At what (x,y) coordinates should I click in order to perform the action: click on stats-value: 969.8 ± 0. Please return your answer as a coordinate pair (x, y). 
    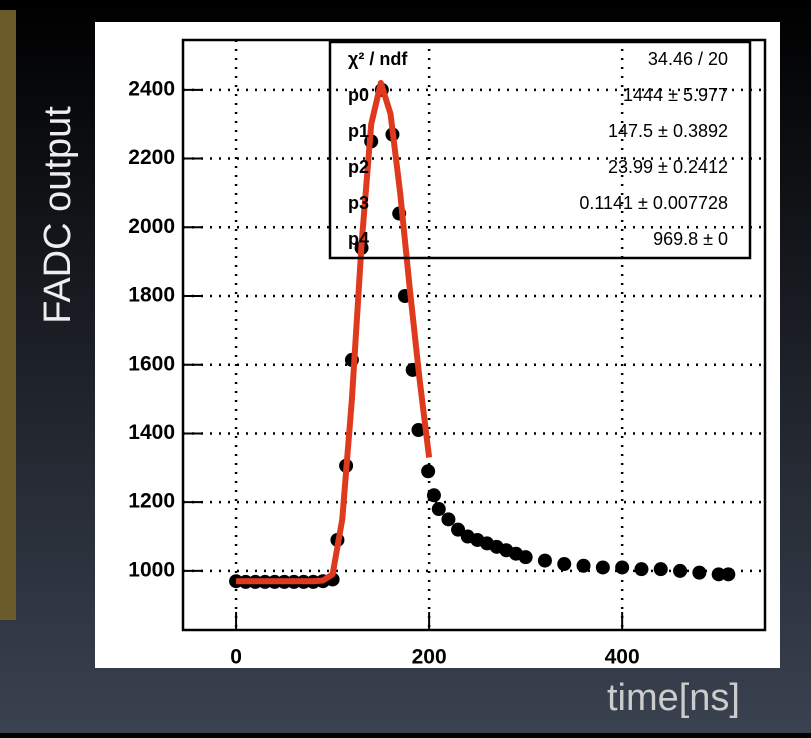
    Looking at the image, I should click on (690, 239).